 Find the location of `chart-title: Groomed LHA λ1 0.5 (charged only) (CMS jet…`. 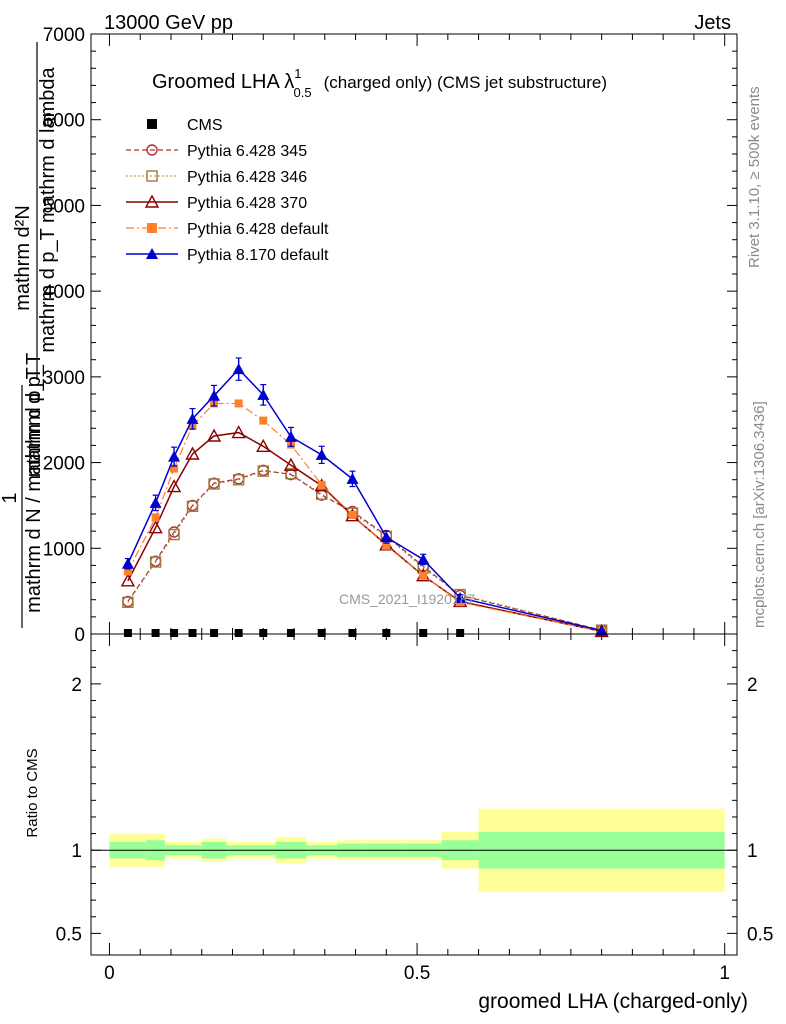

chart-title: Groomed LHA λ1 0.5 (charged only) (CMS jet… is located at coordinates (379, 83).